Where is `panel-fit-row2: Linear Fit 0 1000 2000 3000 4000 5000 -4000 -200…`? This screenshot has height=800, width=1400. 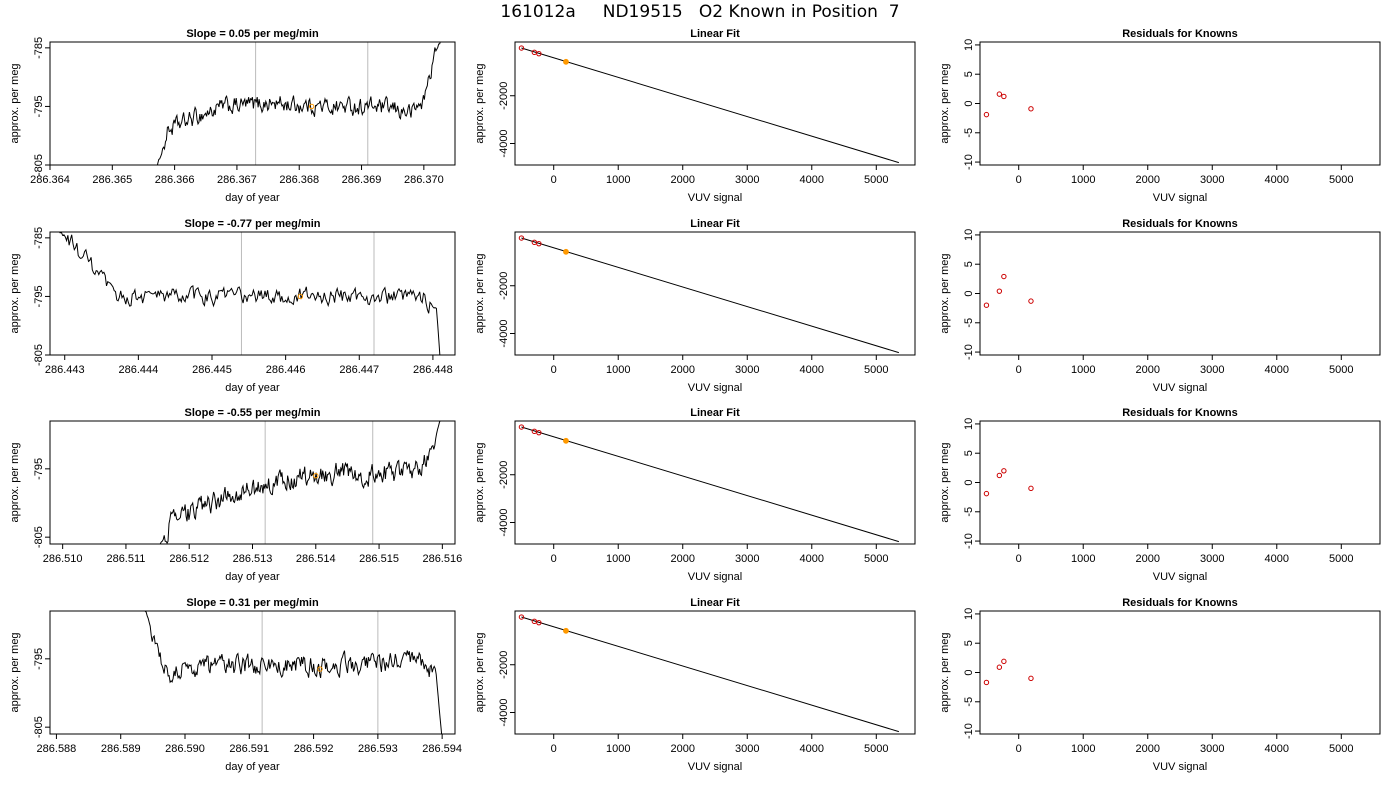
panel-fit-row2: Linear Fit 0 1000 2000 3000 4000 5000 -4000 -200… is located at coordinates (695, 306).